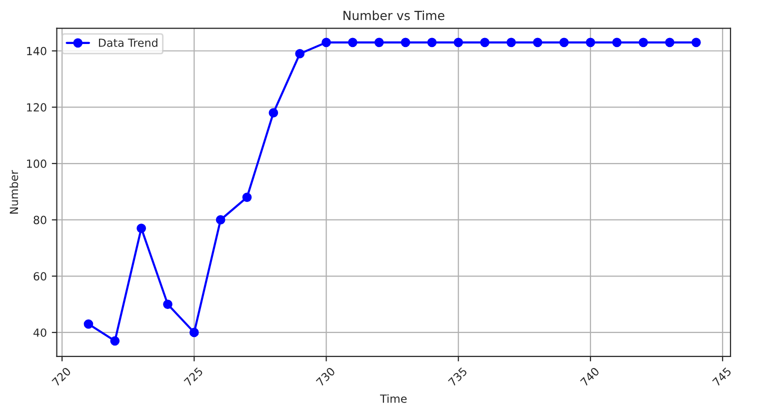 This screenshot has width=757, height=405. I want to click on x-tick-label: 745, so click(722, 377).